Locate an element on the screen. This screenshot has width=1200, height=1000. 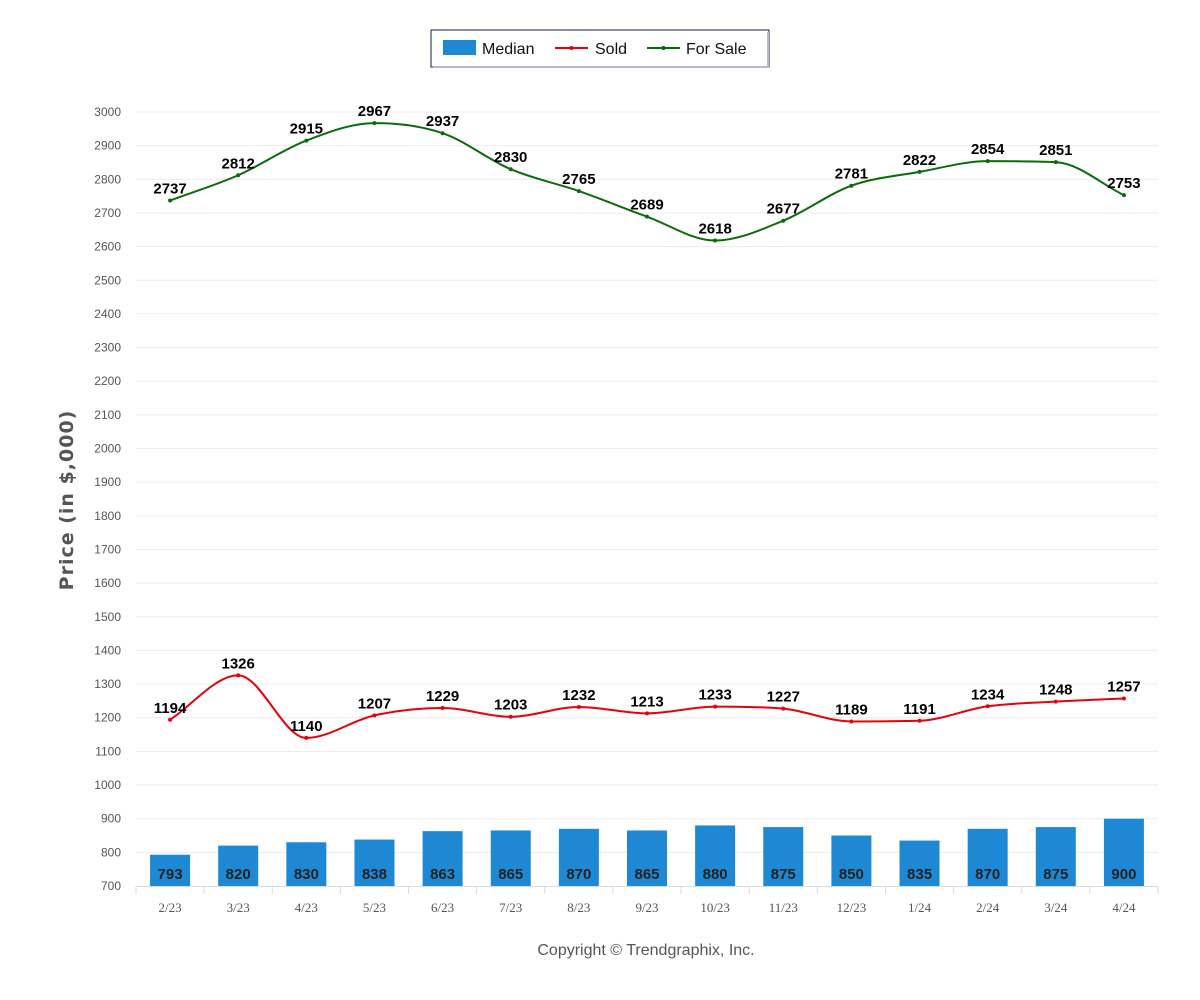
y-tick-label: 1200 is located at coordinates (107, 718).